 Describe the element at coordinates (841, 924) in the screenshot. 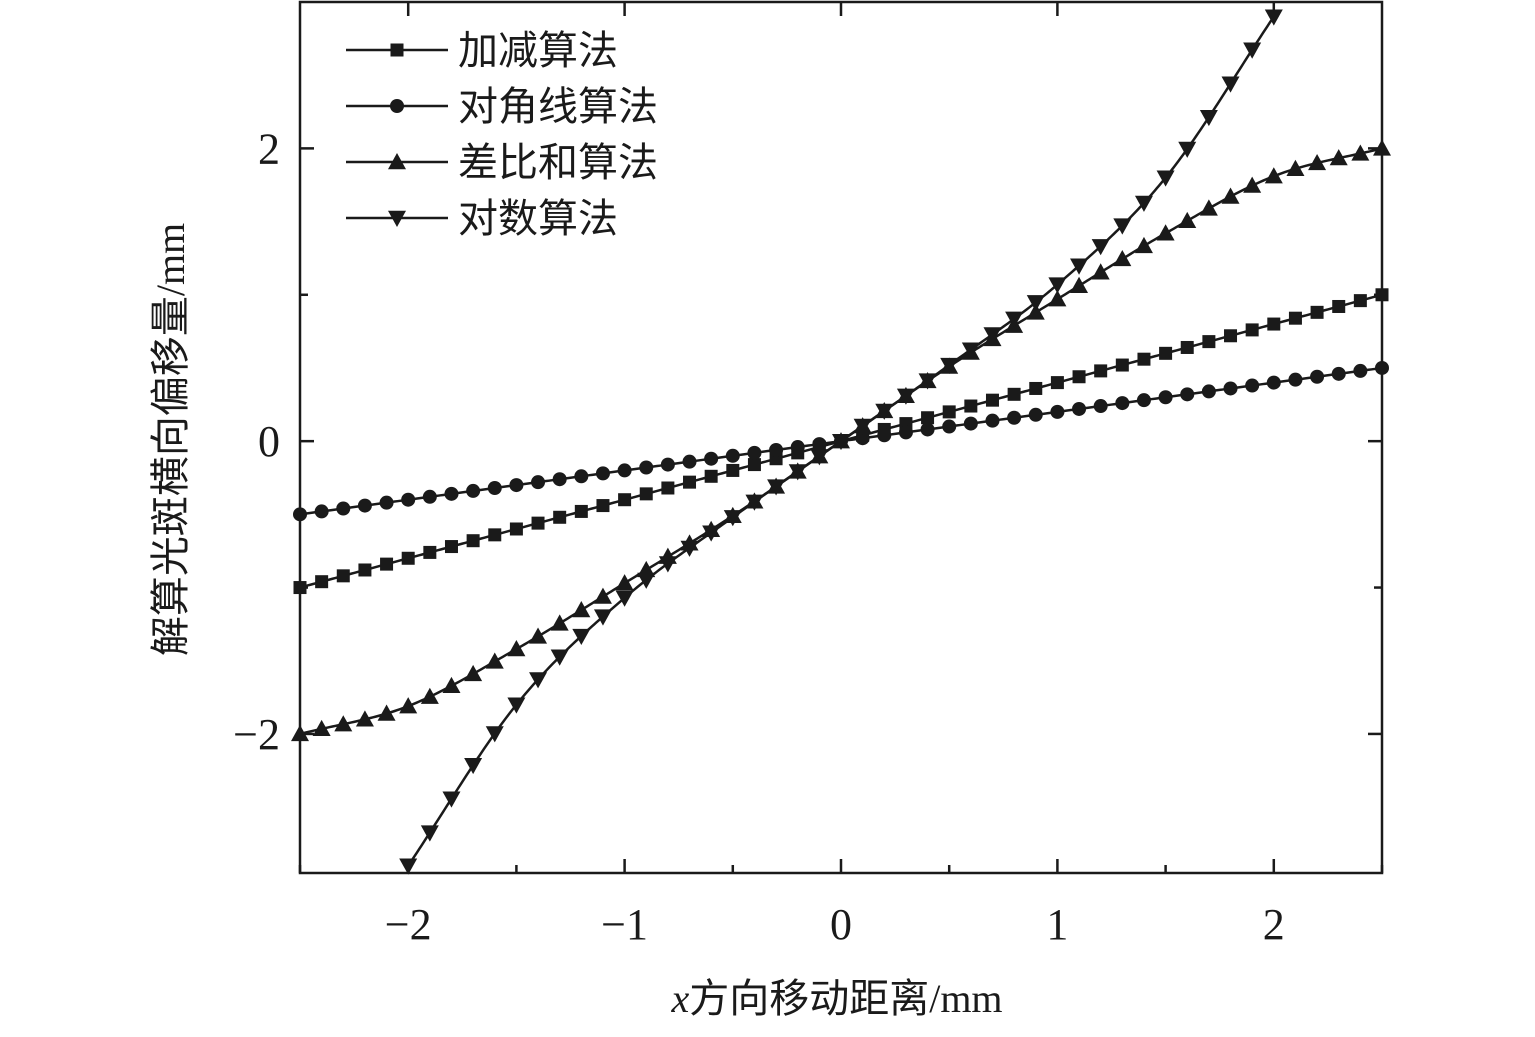

I see `x-tick-label: 0` at that location.